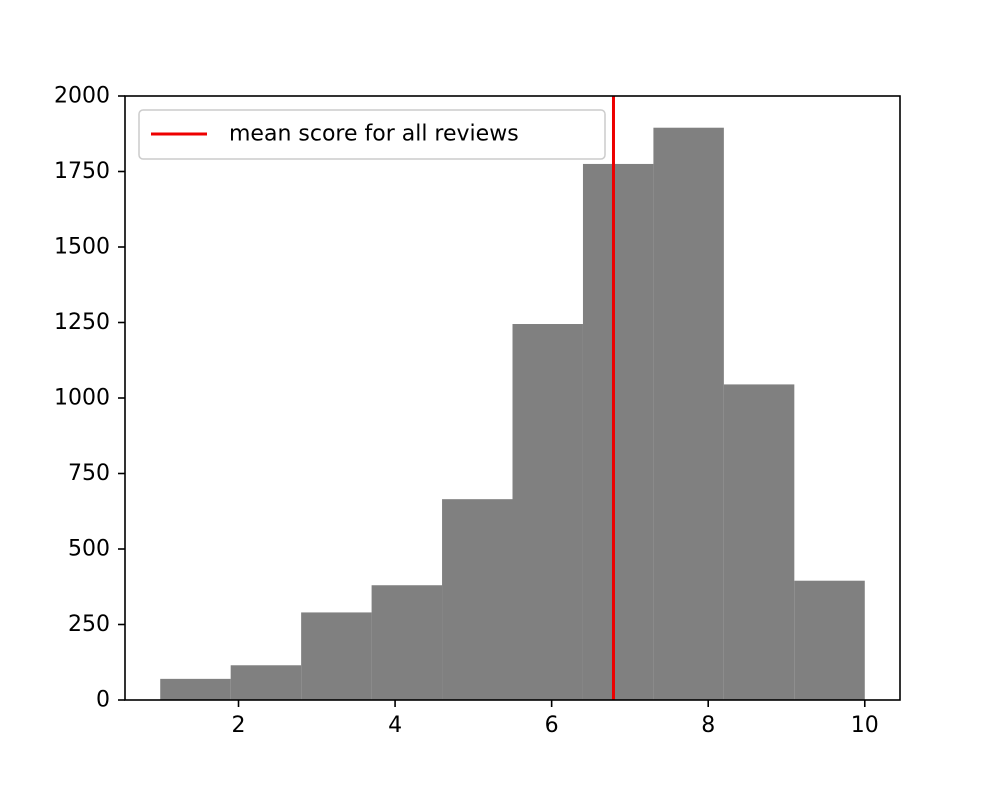 Image resolution: width=1000 pixels, height=805 pixels. What do you see at coordinates (89, 549) in the screenshot?
I see `y-tick-label-500: 500` at bounding box center [89, 549].